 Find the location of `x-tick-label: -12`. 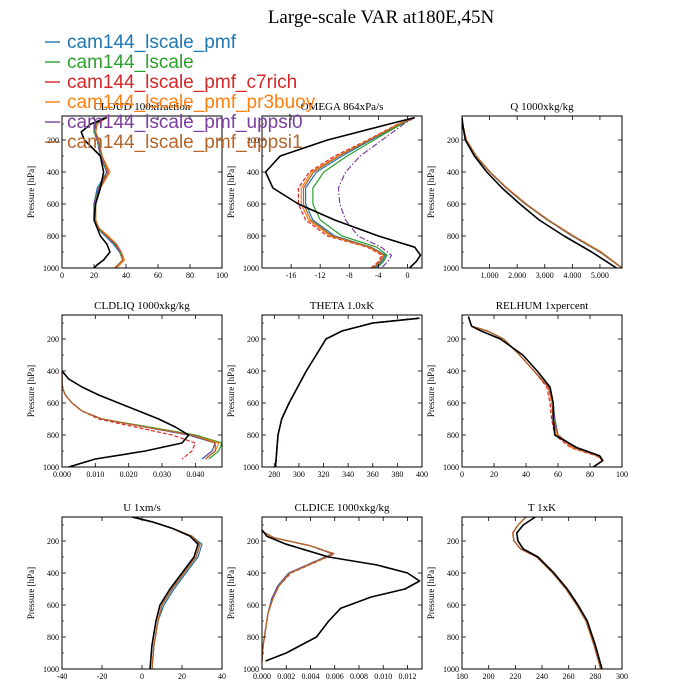

x-tick-label: -12 is located at coordinates (320, 275).